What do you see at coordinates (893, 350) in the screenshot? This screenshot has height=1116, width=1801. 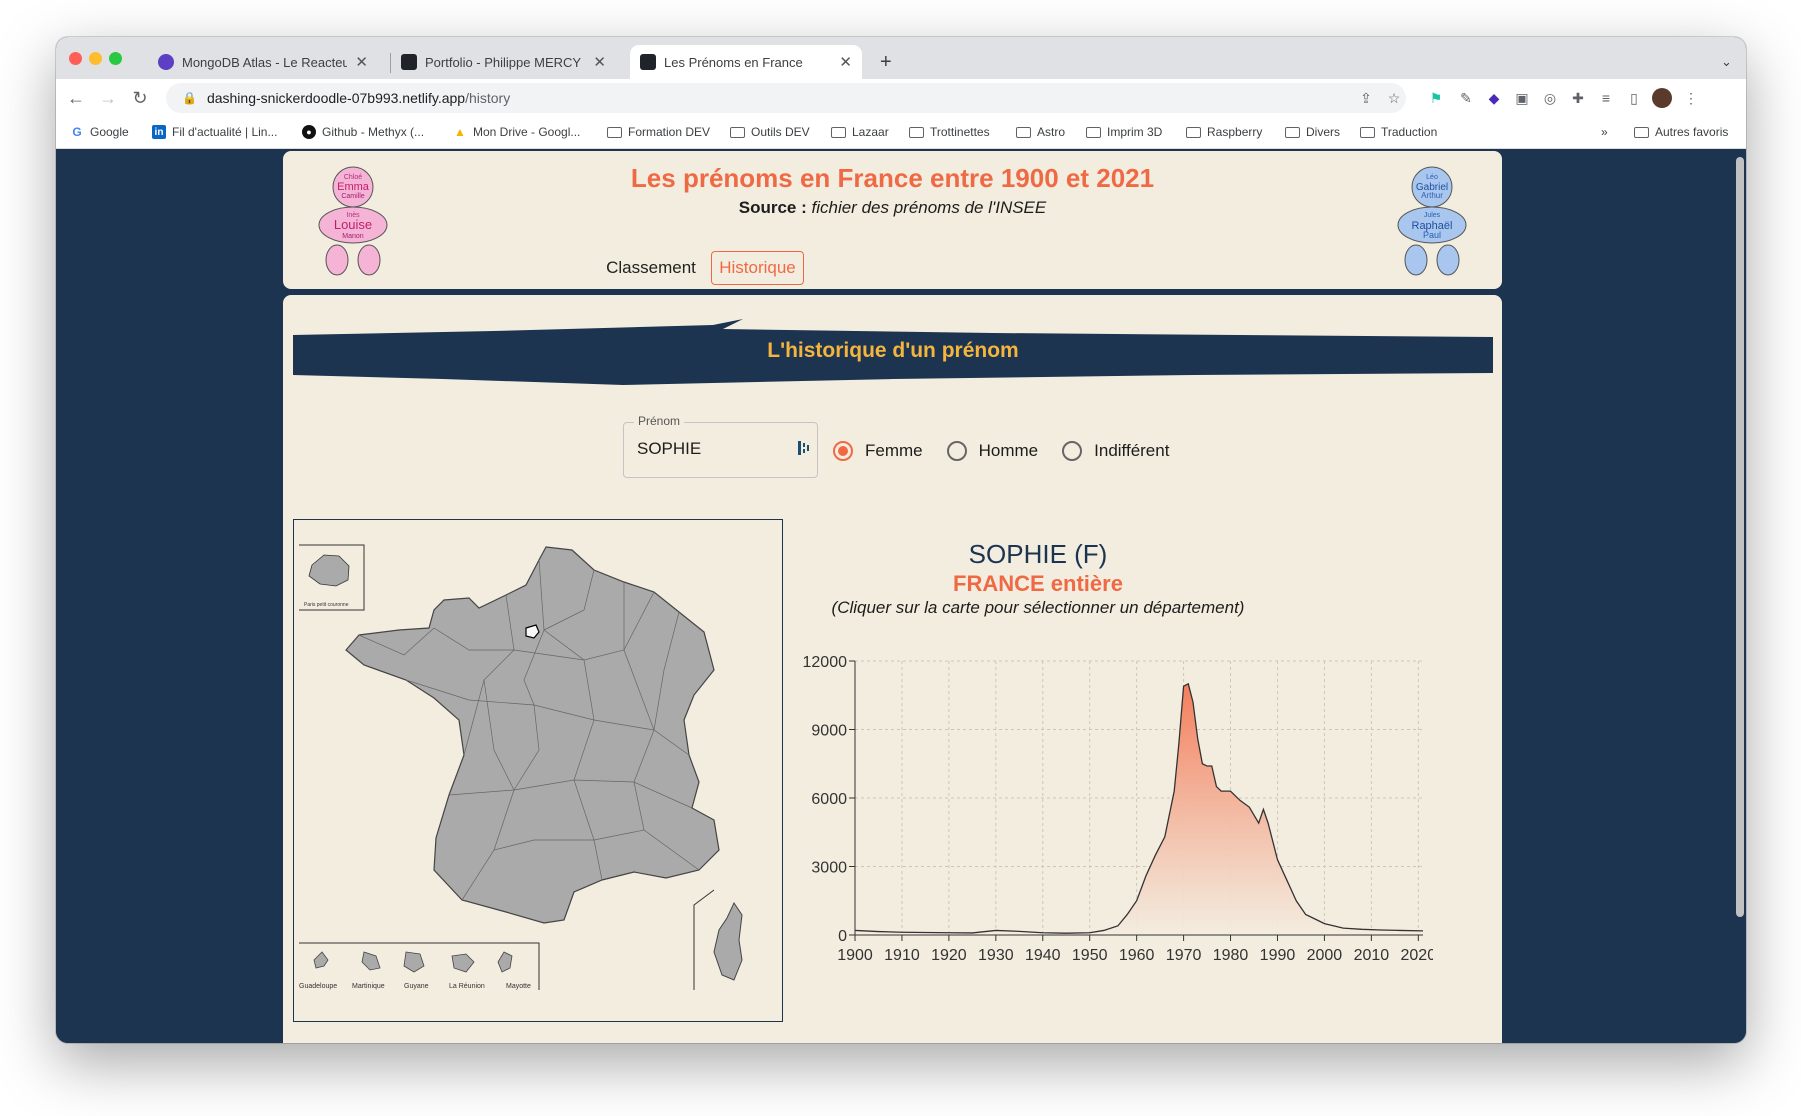 I see `section-title: L'historique d'un prénom` at bounding box center [893, 350].